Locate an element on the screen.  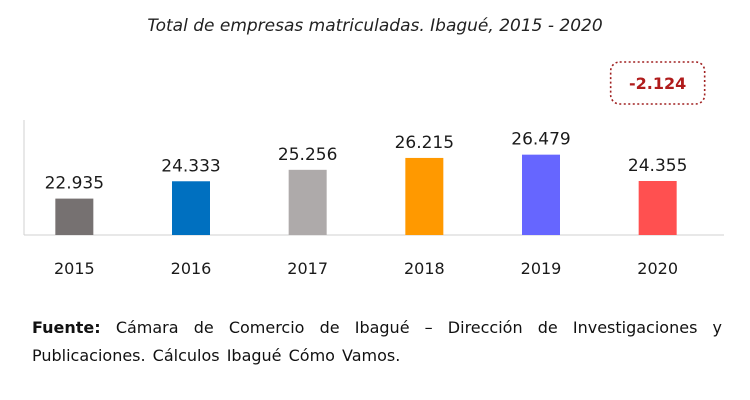
value-label-2015: 22.935 is located at coordinates (74, 184).